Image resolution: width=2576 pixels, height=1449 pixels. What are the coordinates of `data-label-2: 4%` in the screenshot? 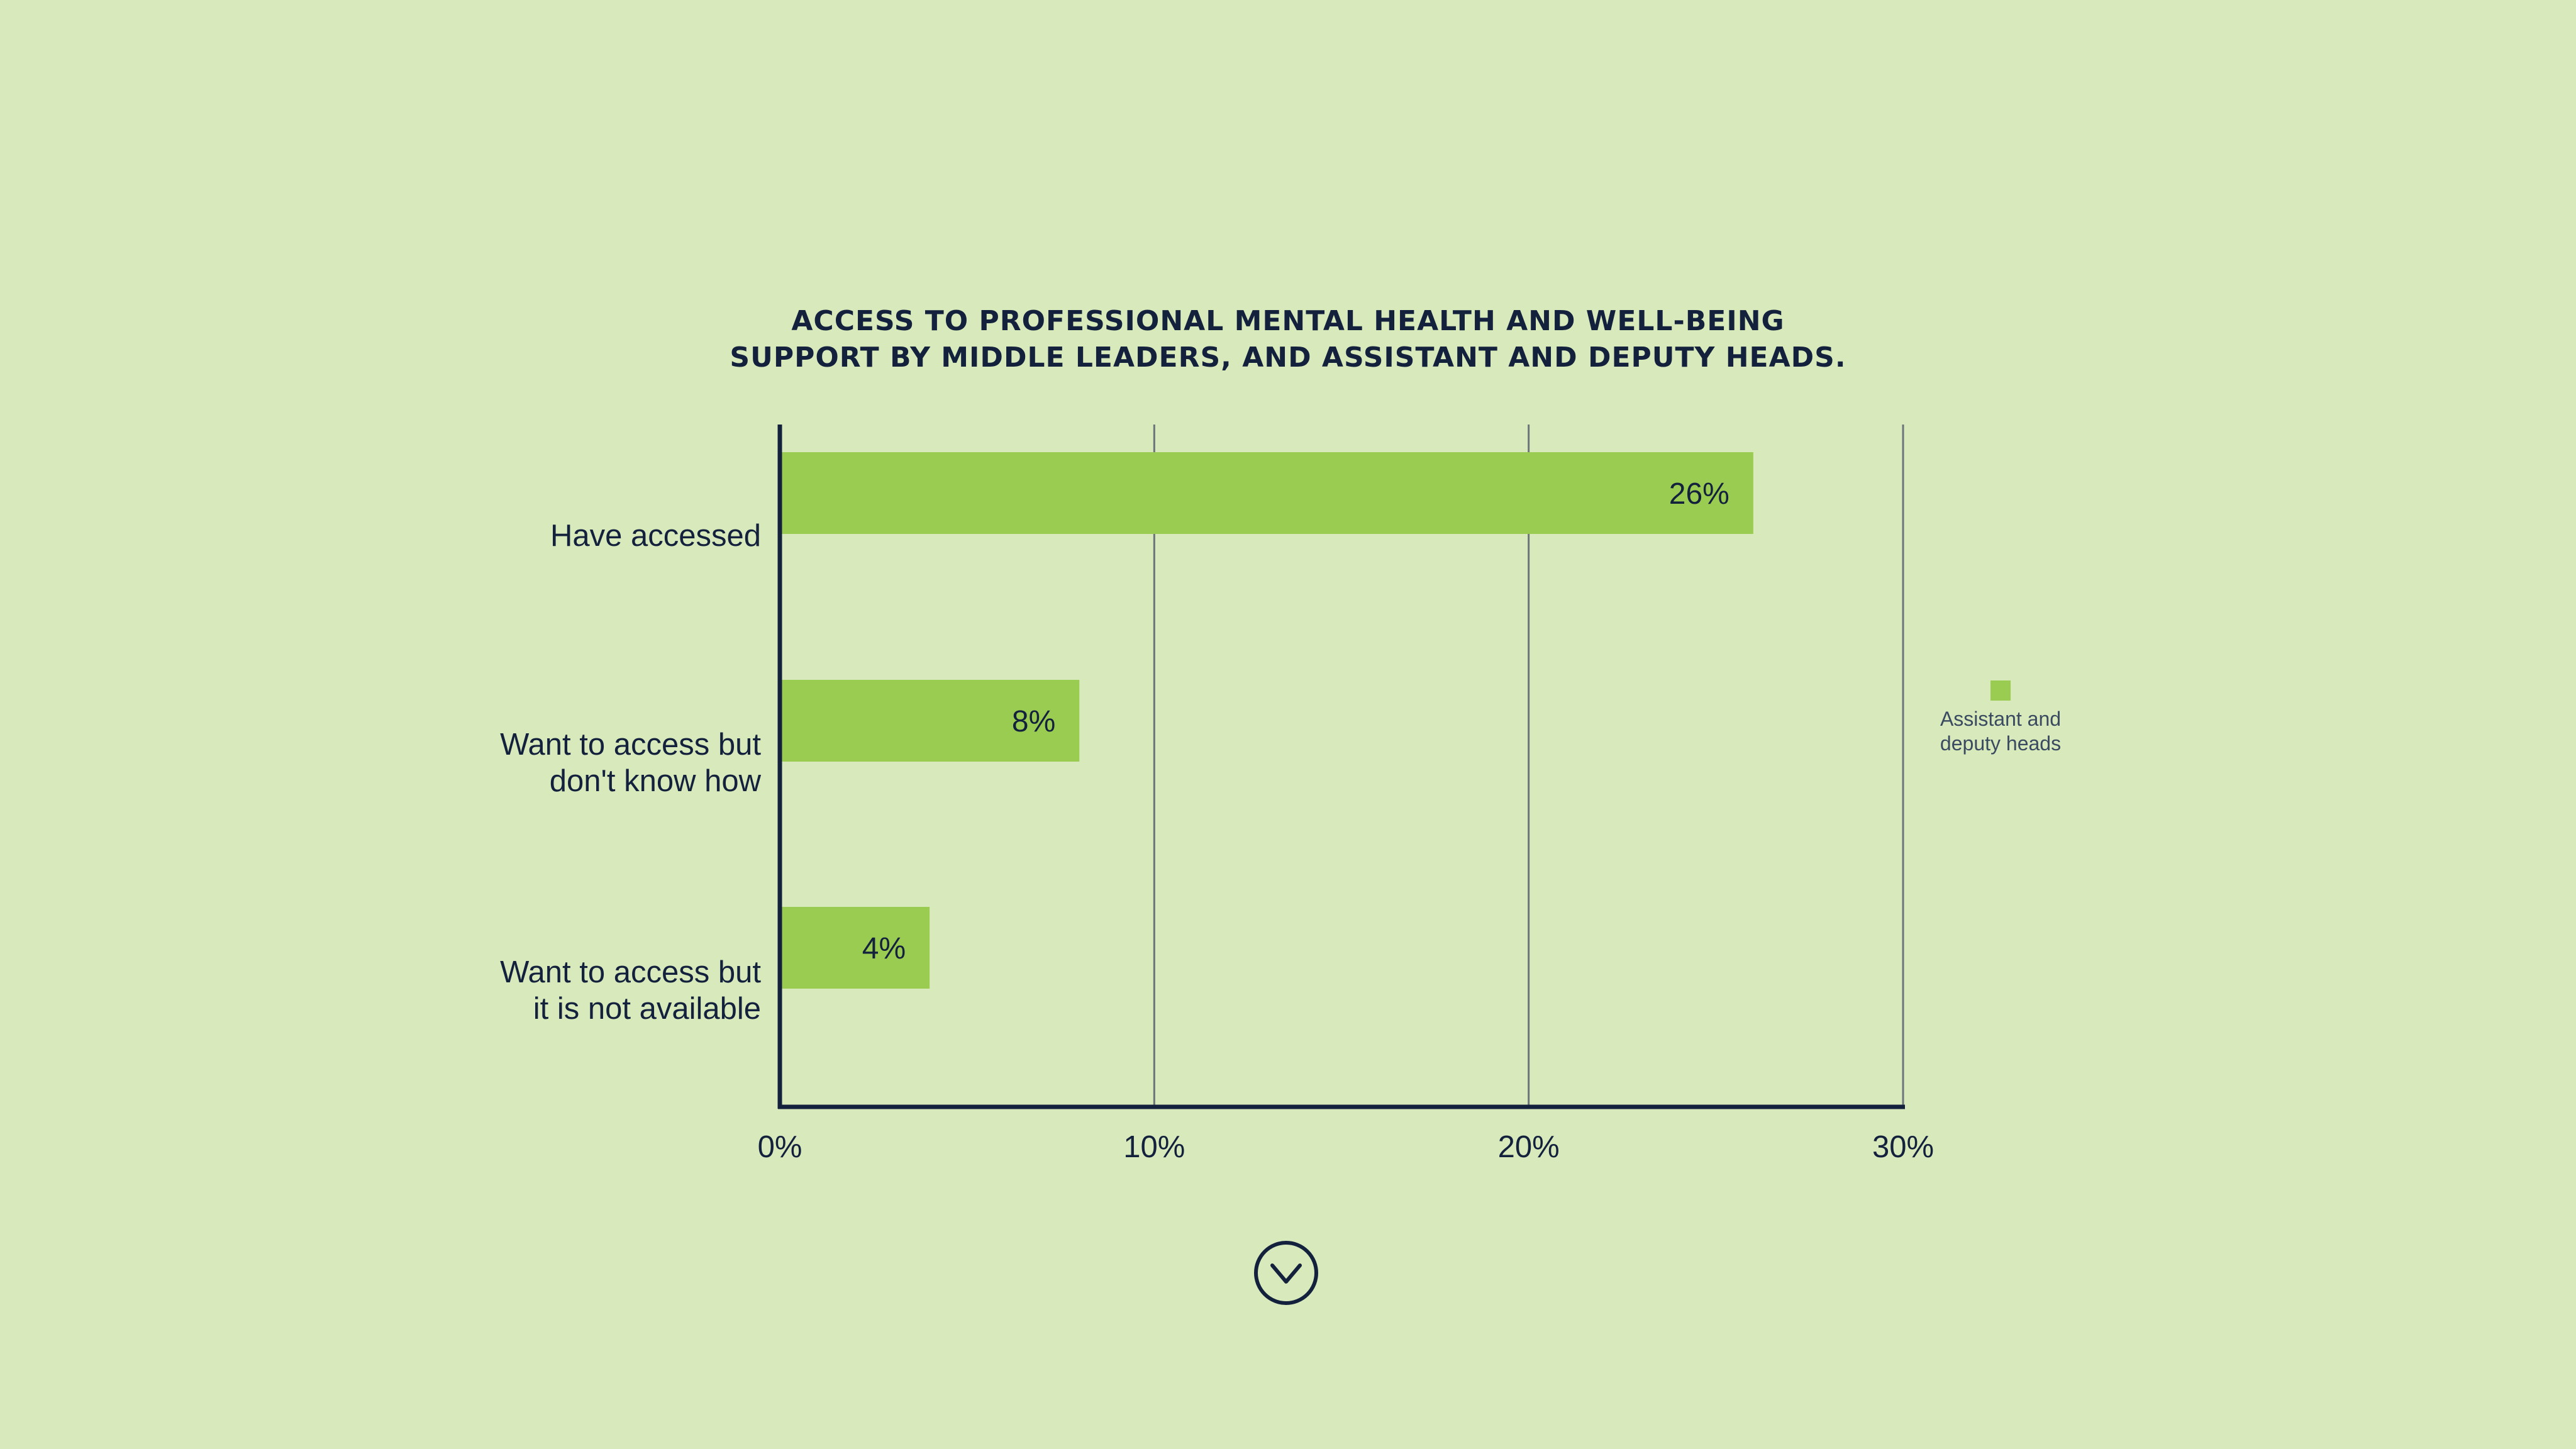 It's located at (884, 948).